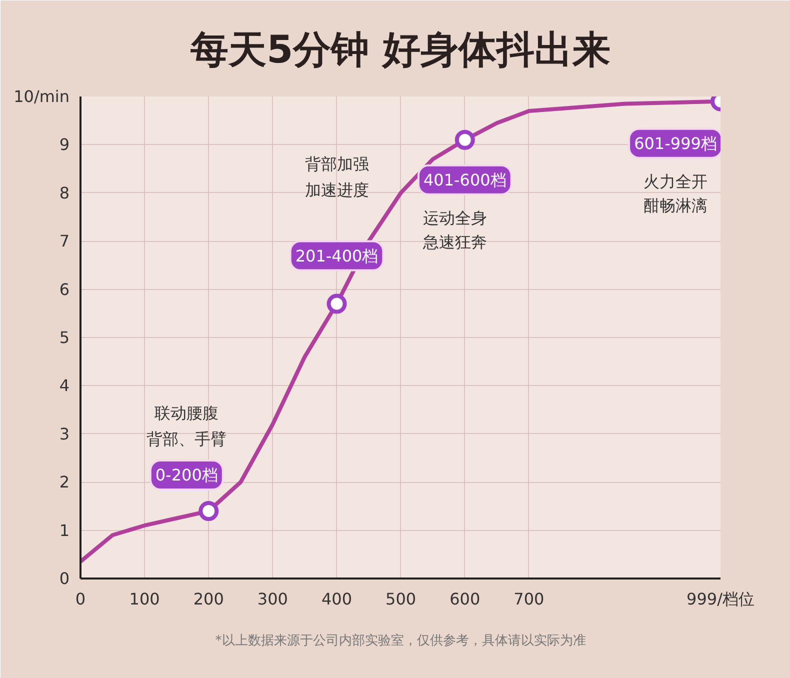 This screenshot has height=678, width=790. What do you see at coordinates (676, 181) in the screenshot?
I see `annotation: 火力全开` at bounding box center [676, 181].